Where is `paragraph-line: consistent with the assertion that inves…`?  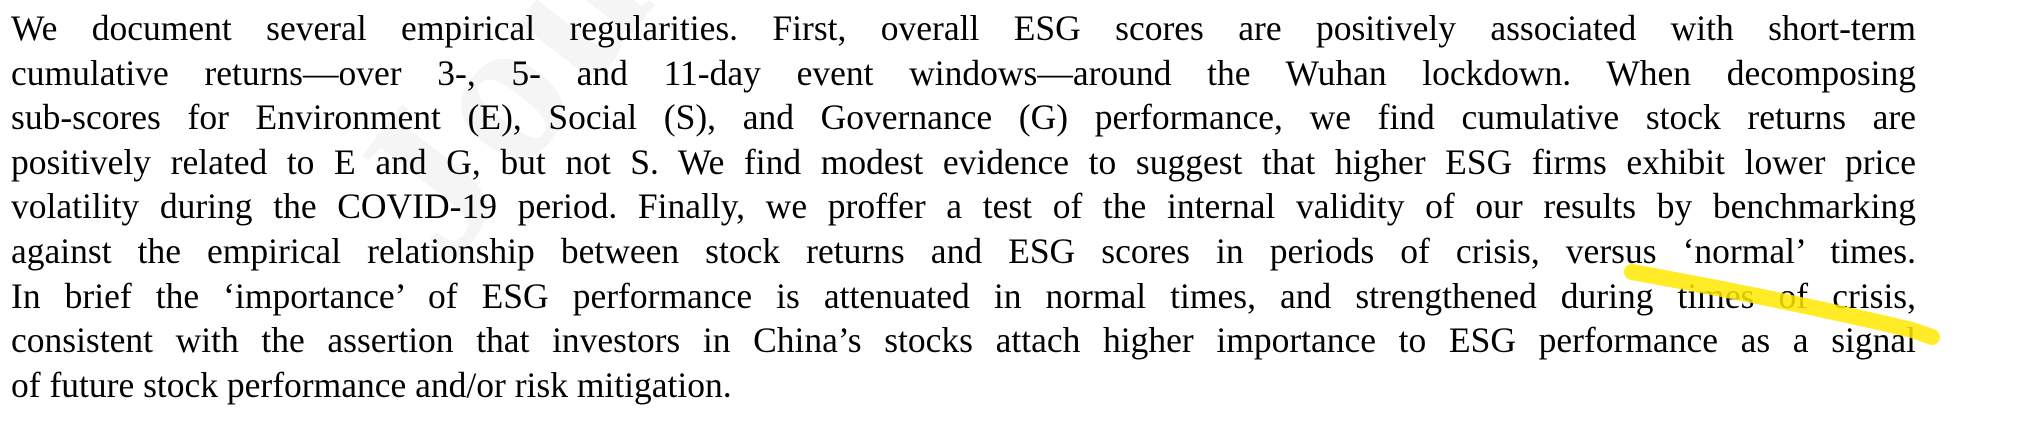
paragraph-line: consistent with the assertion that inves… is located at coordinates (963, 340).